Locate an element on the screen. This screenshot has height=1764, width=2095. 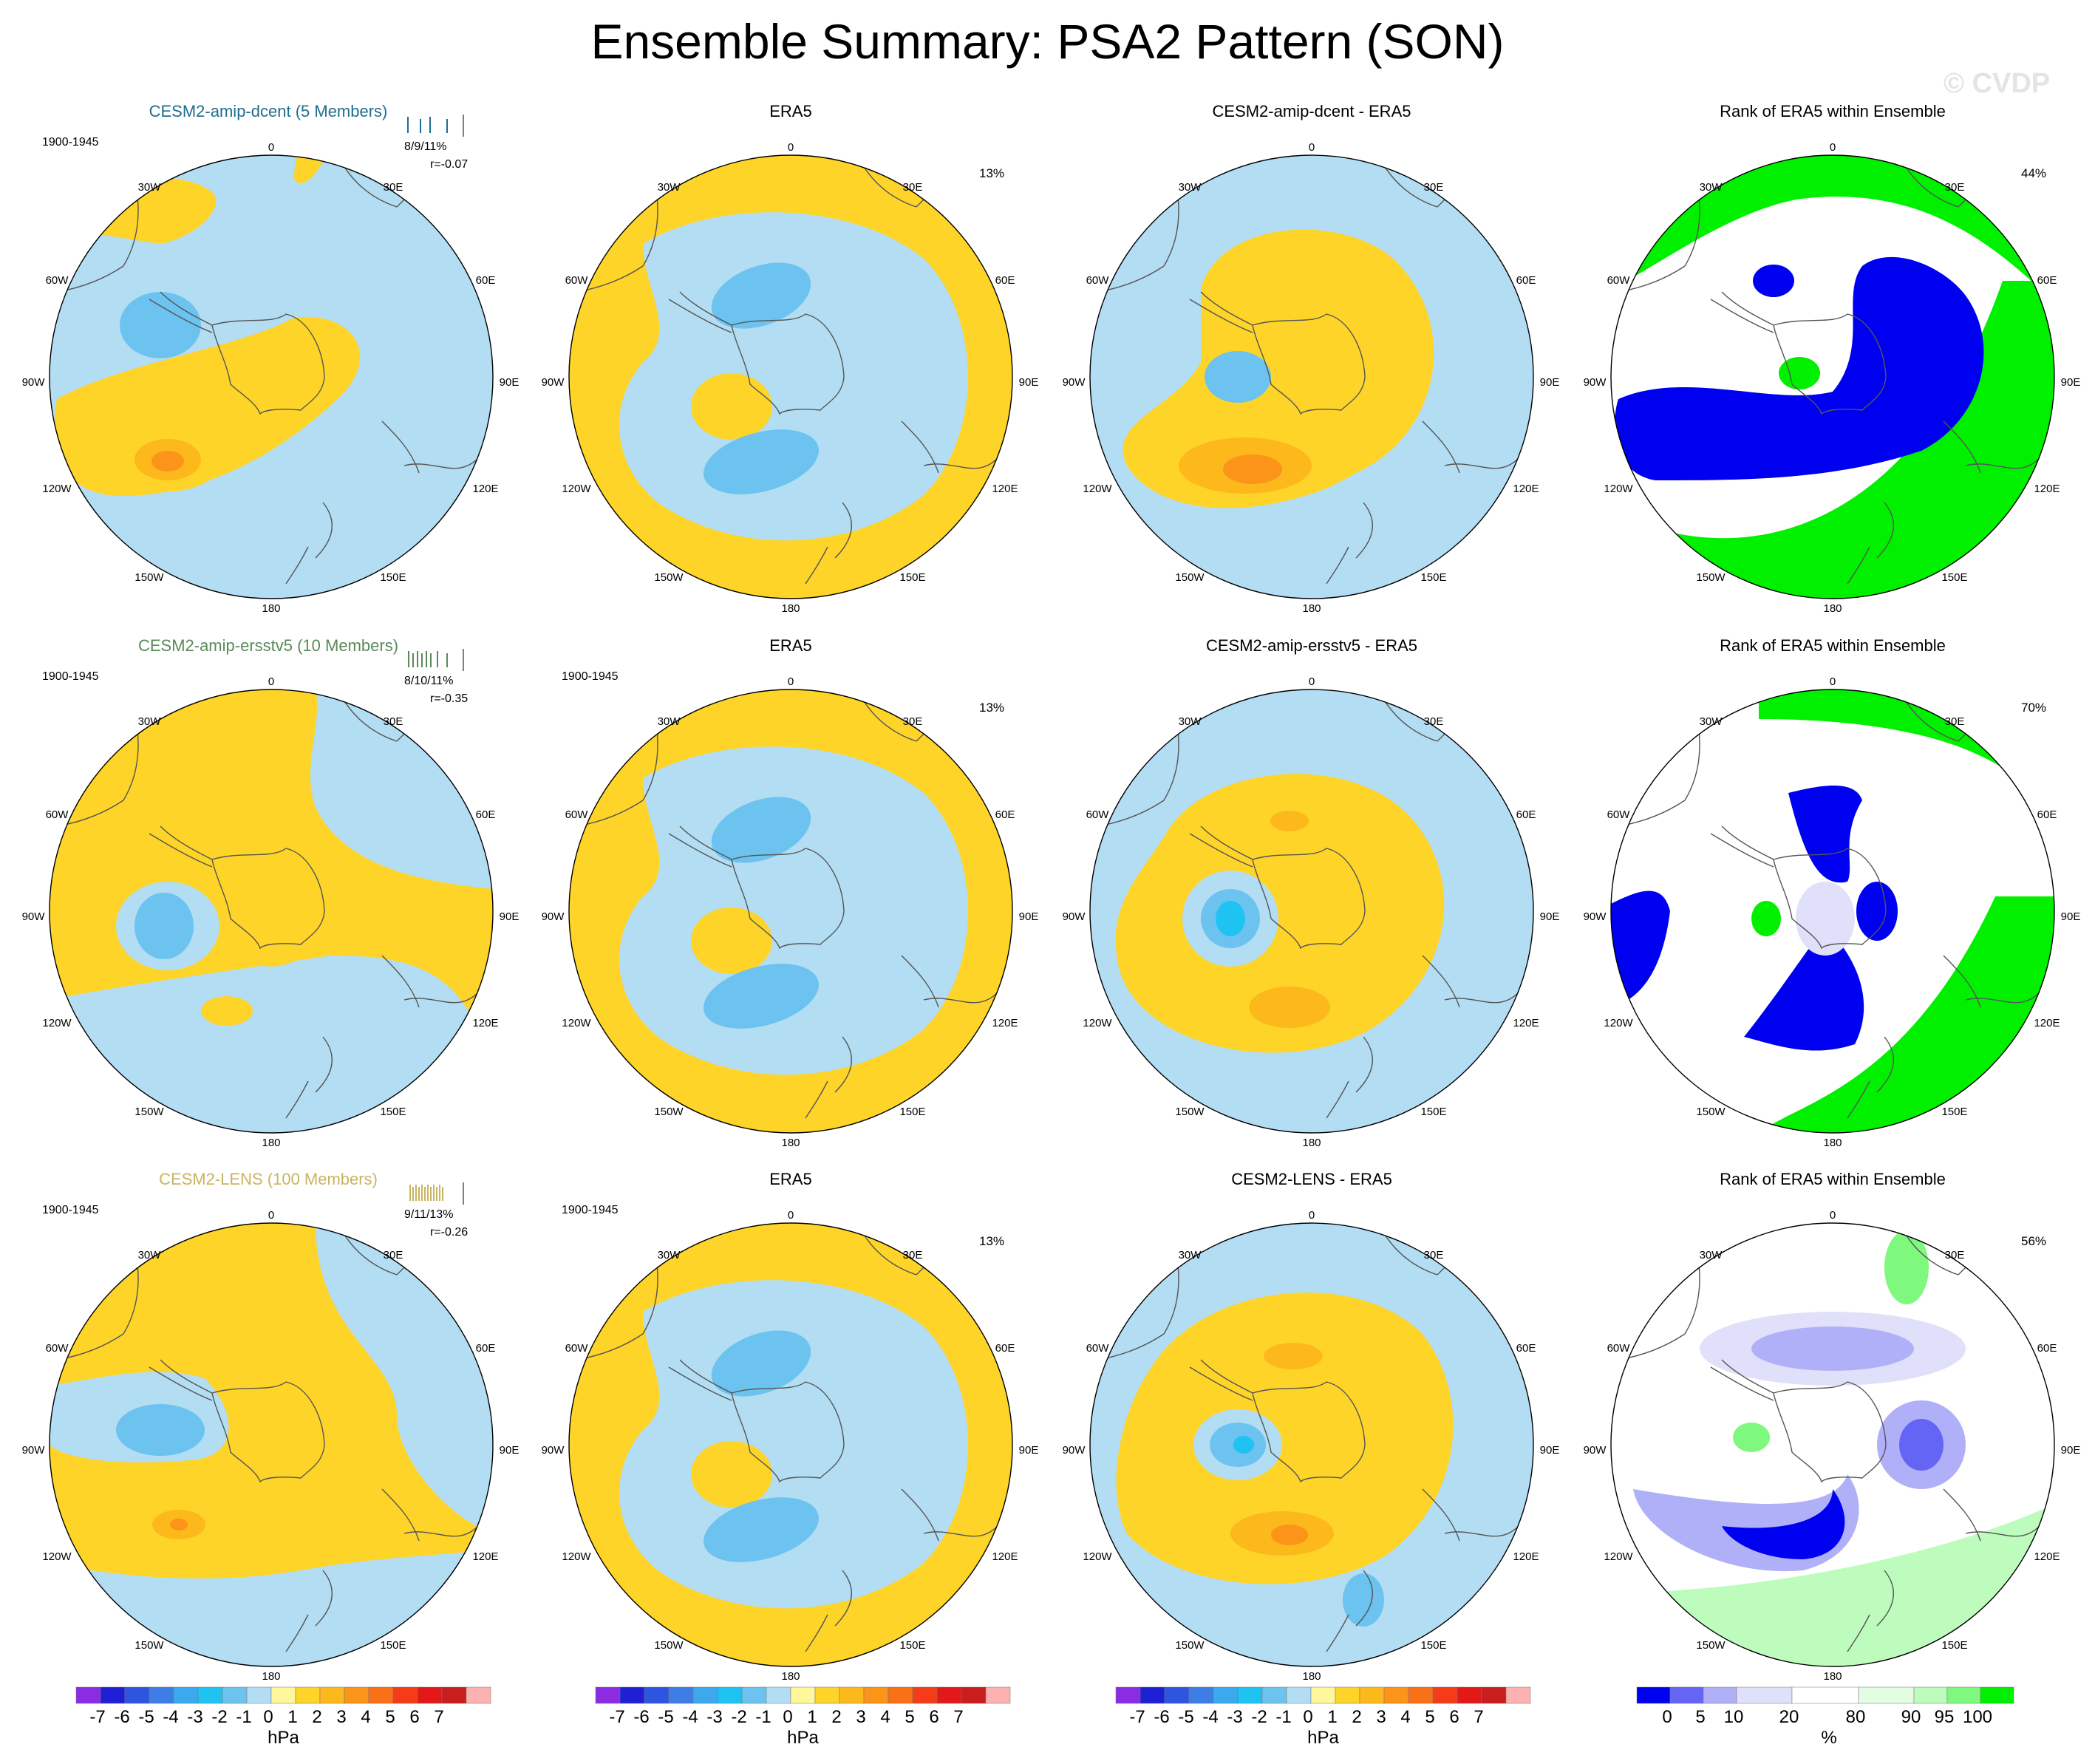
percent-variance-label: 70% is located at coordinates (2034, 708).